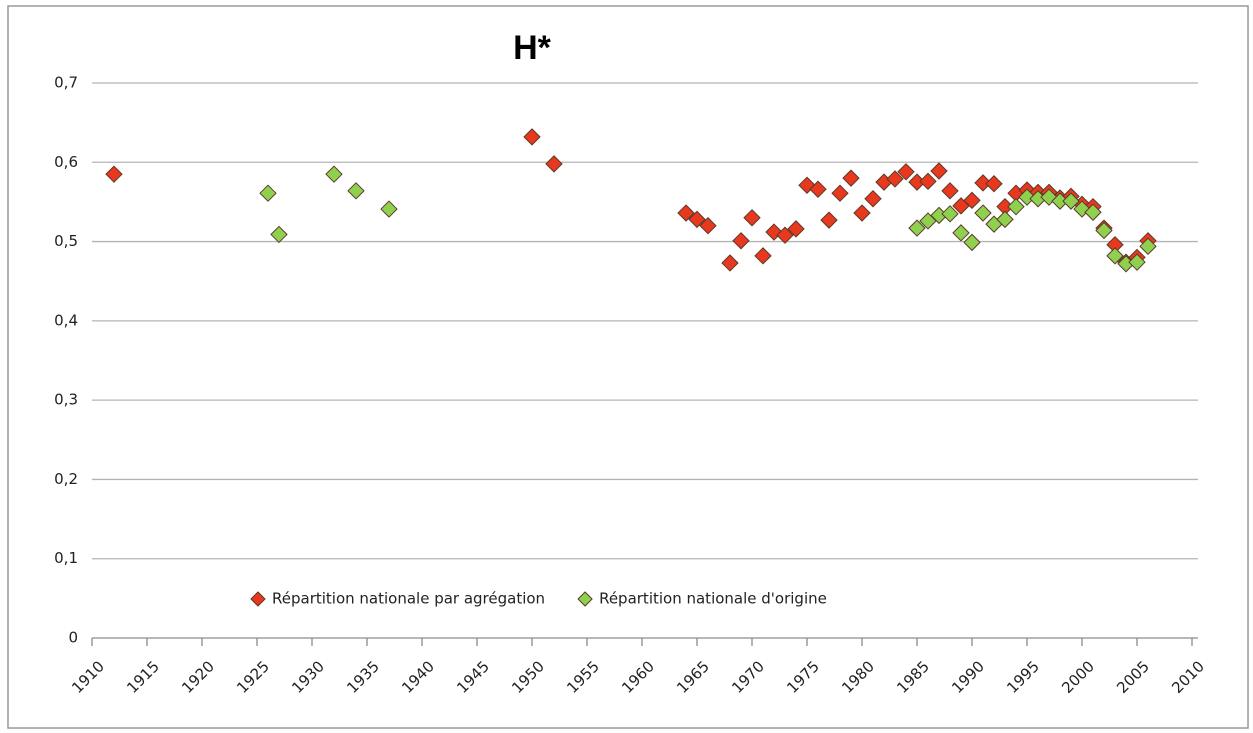 The width and height of the screenshot is (1253, 733). I want to click on legend-label: Répartition nationale par agrégation, so click(408, 599).